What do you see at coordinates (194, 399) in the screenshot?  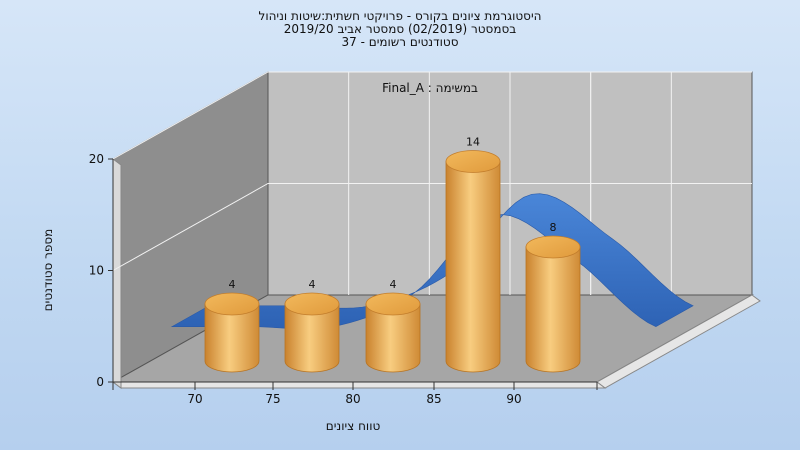 I see `x-tick-label: 70` at bounding box center [194, 399].